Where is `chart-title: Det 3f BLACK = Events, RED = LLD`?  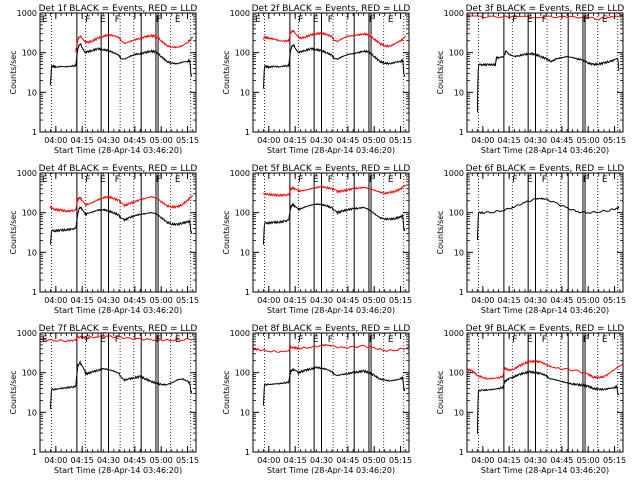 chart-title: Det 3f BLACK = Events, RED = LLD is located at coordinates (545, 9).